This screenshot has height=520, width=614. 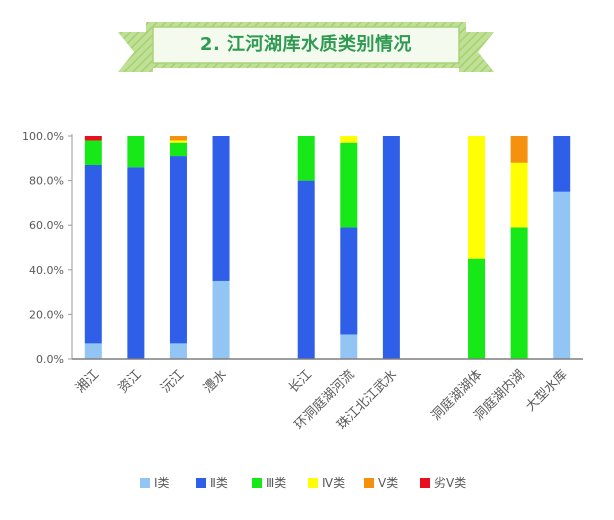 I want to click on legend-label-1: Ⅰ类, so click(x=162, y=483).